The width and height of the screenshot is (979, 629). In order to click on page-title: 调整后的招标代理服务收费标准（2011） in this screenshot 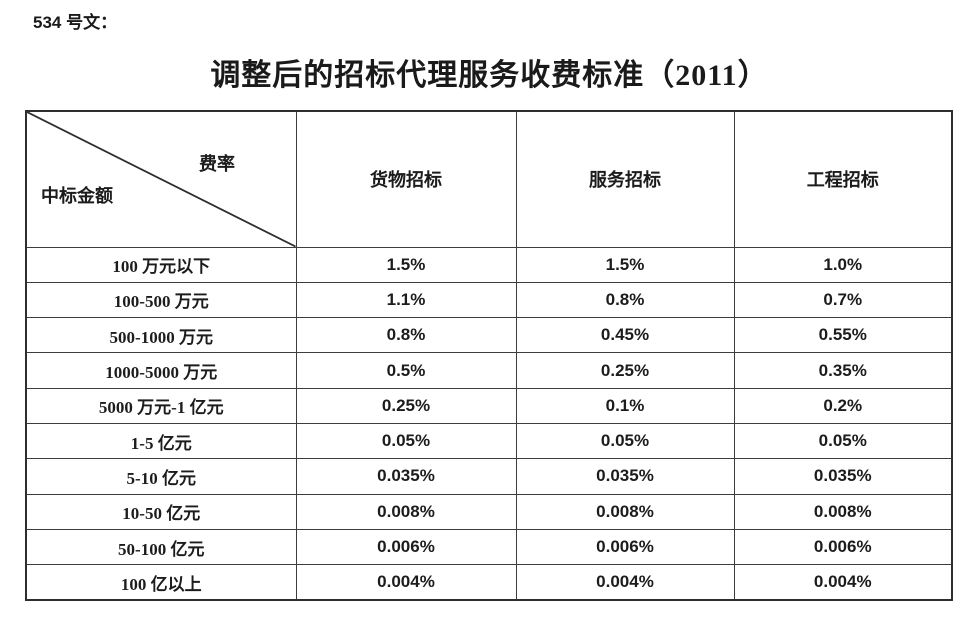, I will do `click(489, 75)`.